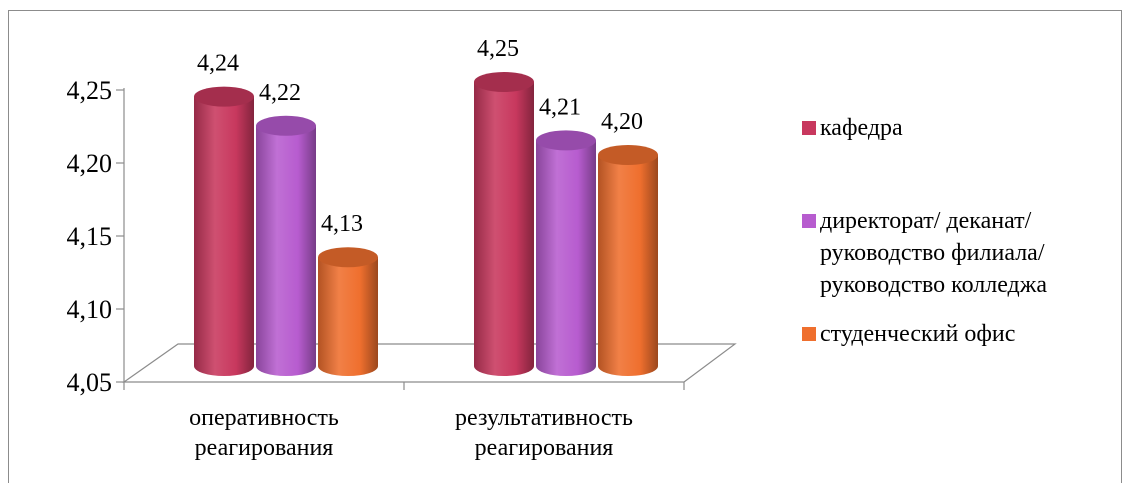 The height and width of the screenshot is (483, 1127). I want to click on data-label: 4,24, so click(218, 64).